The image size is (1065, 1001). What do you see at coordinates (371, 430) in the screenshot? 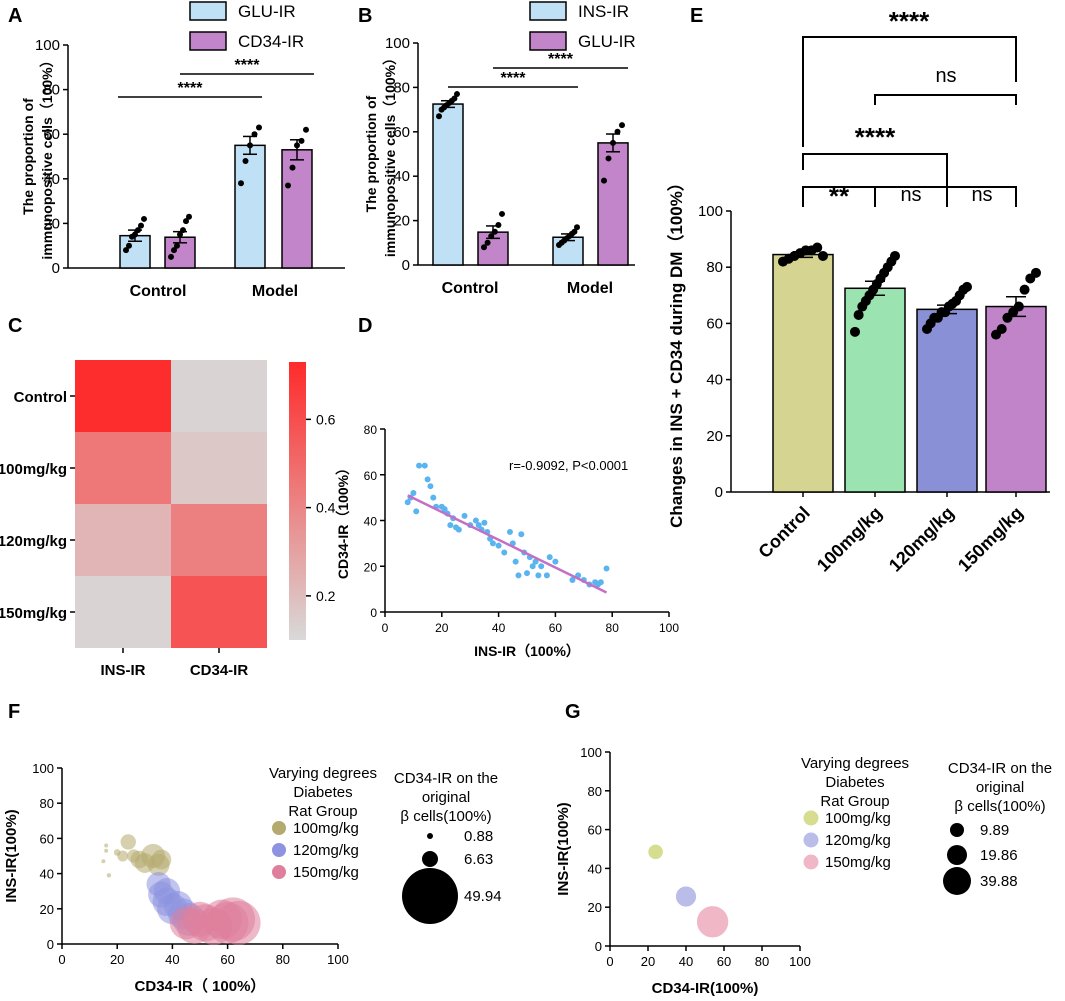
I see `panel-d-y-tick-label: 80` at bounding box center [371, 430].